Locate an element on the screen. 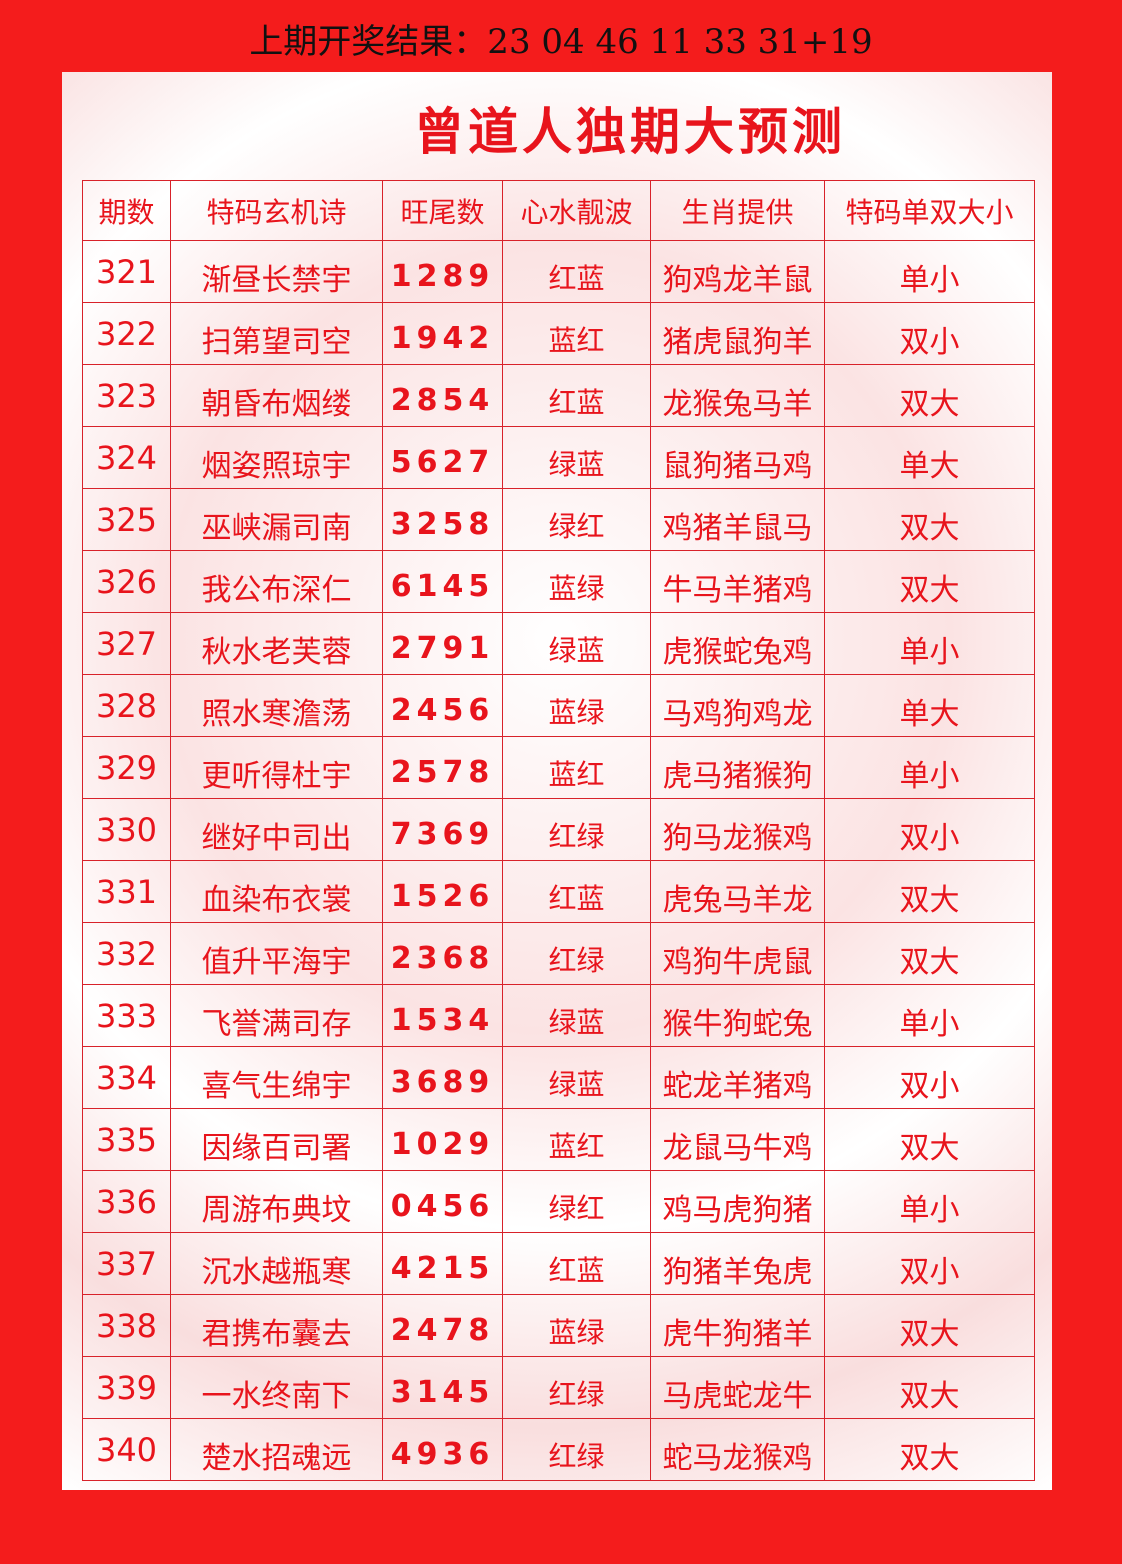  cell-poem: 继好中司出 is located at coordinates (276, 829).